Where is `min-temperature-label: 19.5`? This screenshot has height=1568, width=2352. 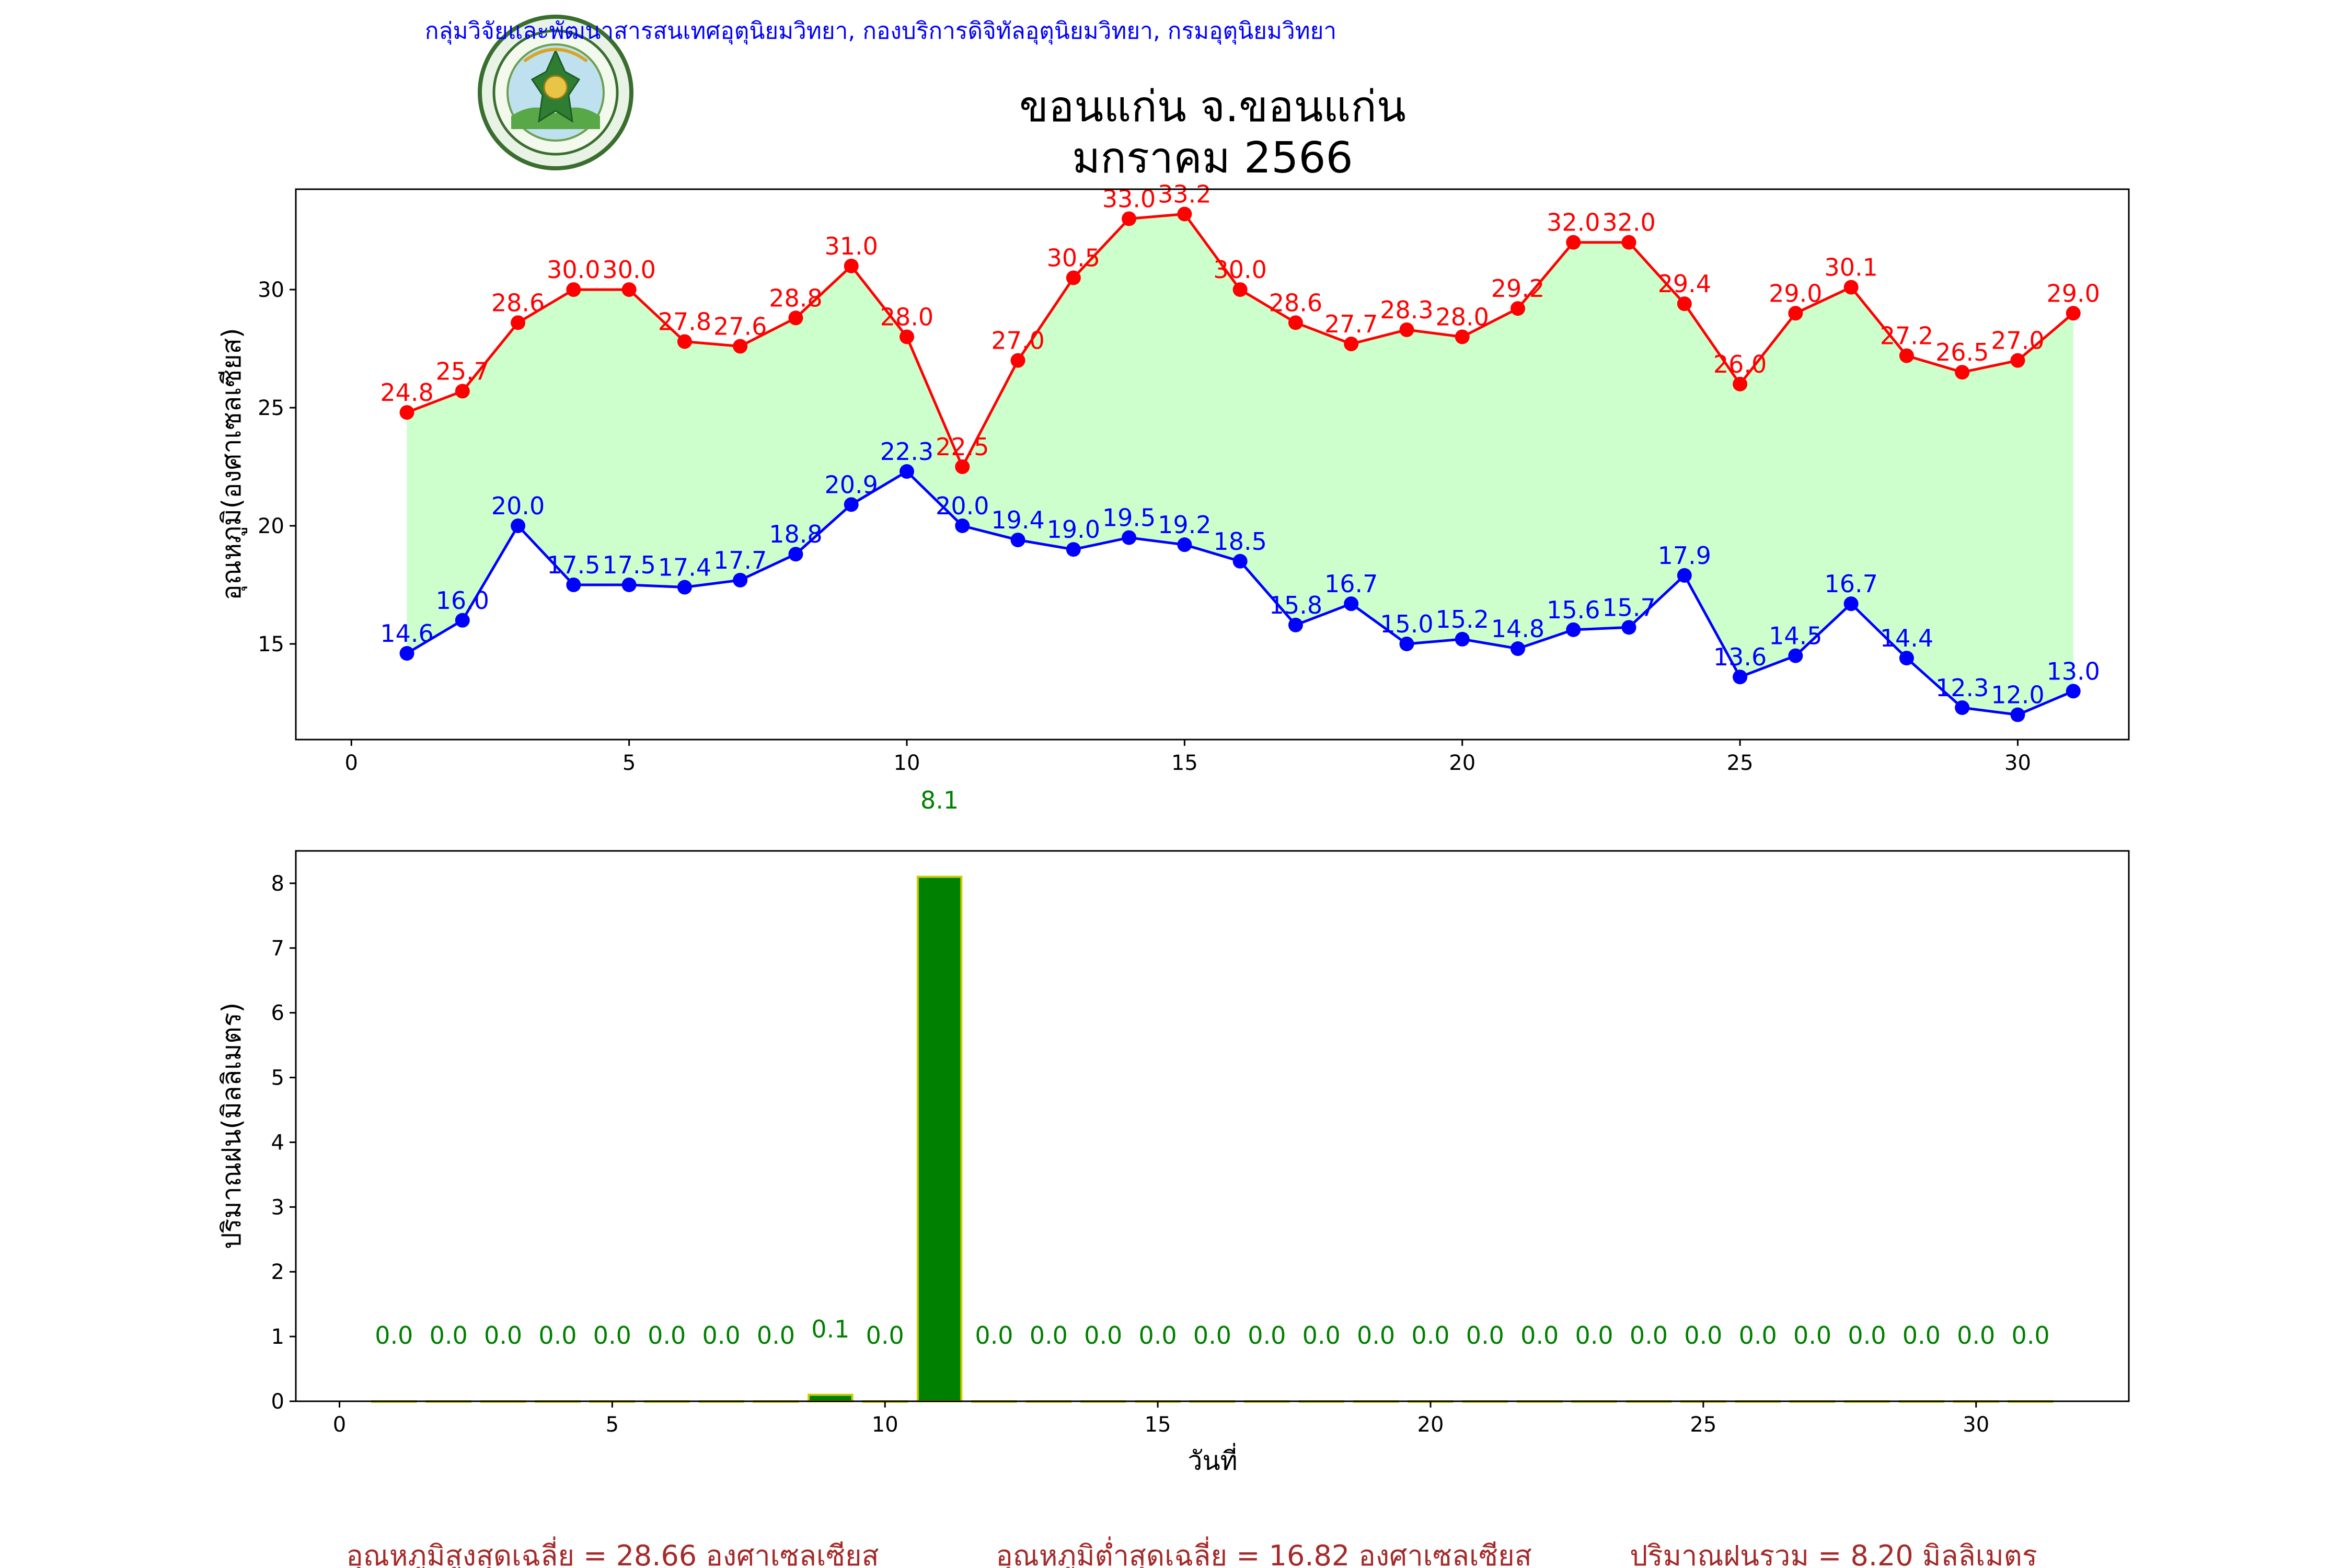 min-temperature-label: 19.5 is located at coordinates (1129, 518).